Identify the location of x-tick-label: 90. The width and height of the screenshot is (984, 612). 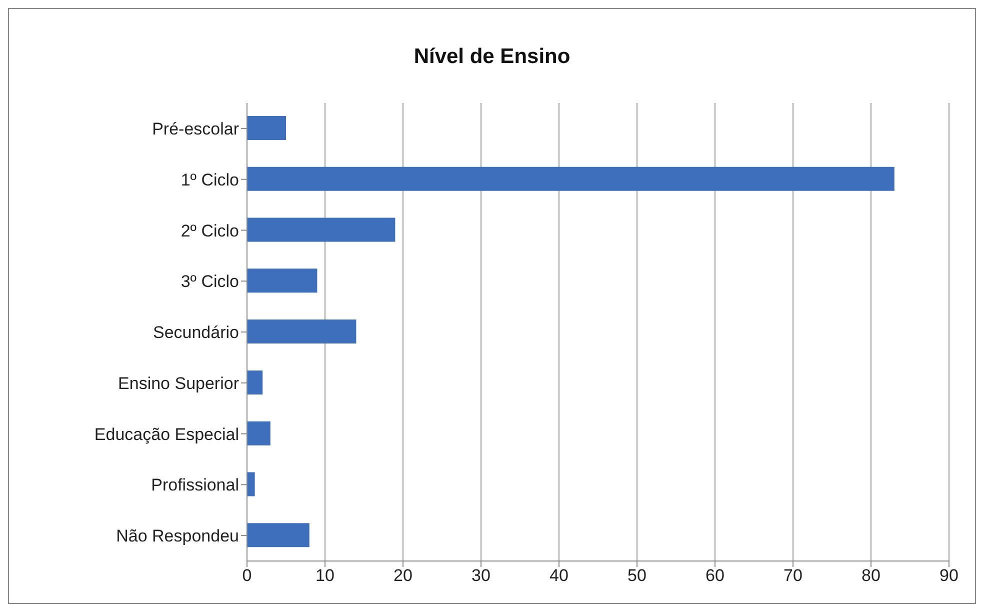
(949, 576).